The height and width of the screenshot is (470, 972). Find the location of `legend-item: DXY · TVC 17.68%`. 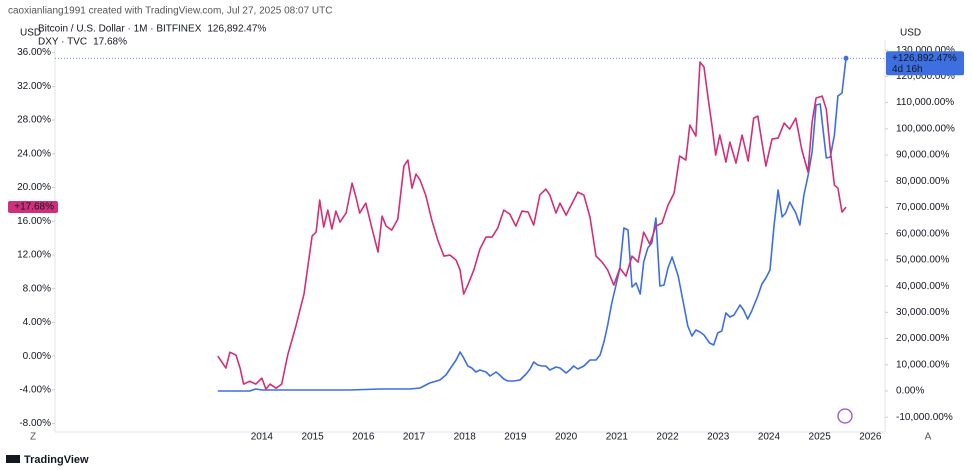

legend-item: DXY · TVC 17.68% is located at coordinates (82, 42).